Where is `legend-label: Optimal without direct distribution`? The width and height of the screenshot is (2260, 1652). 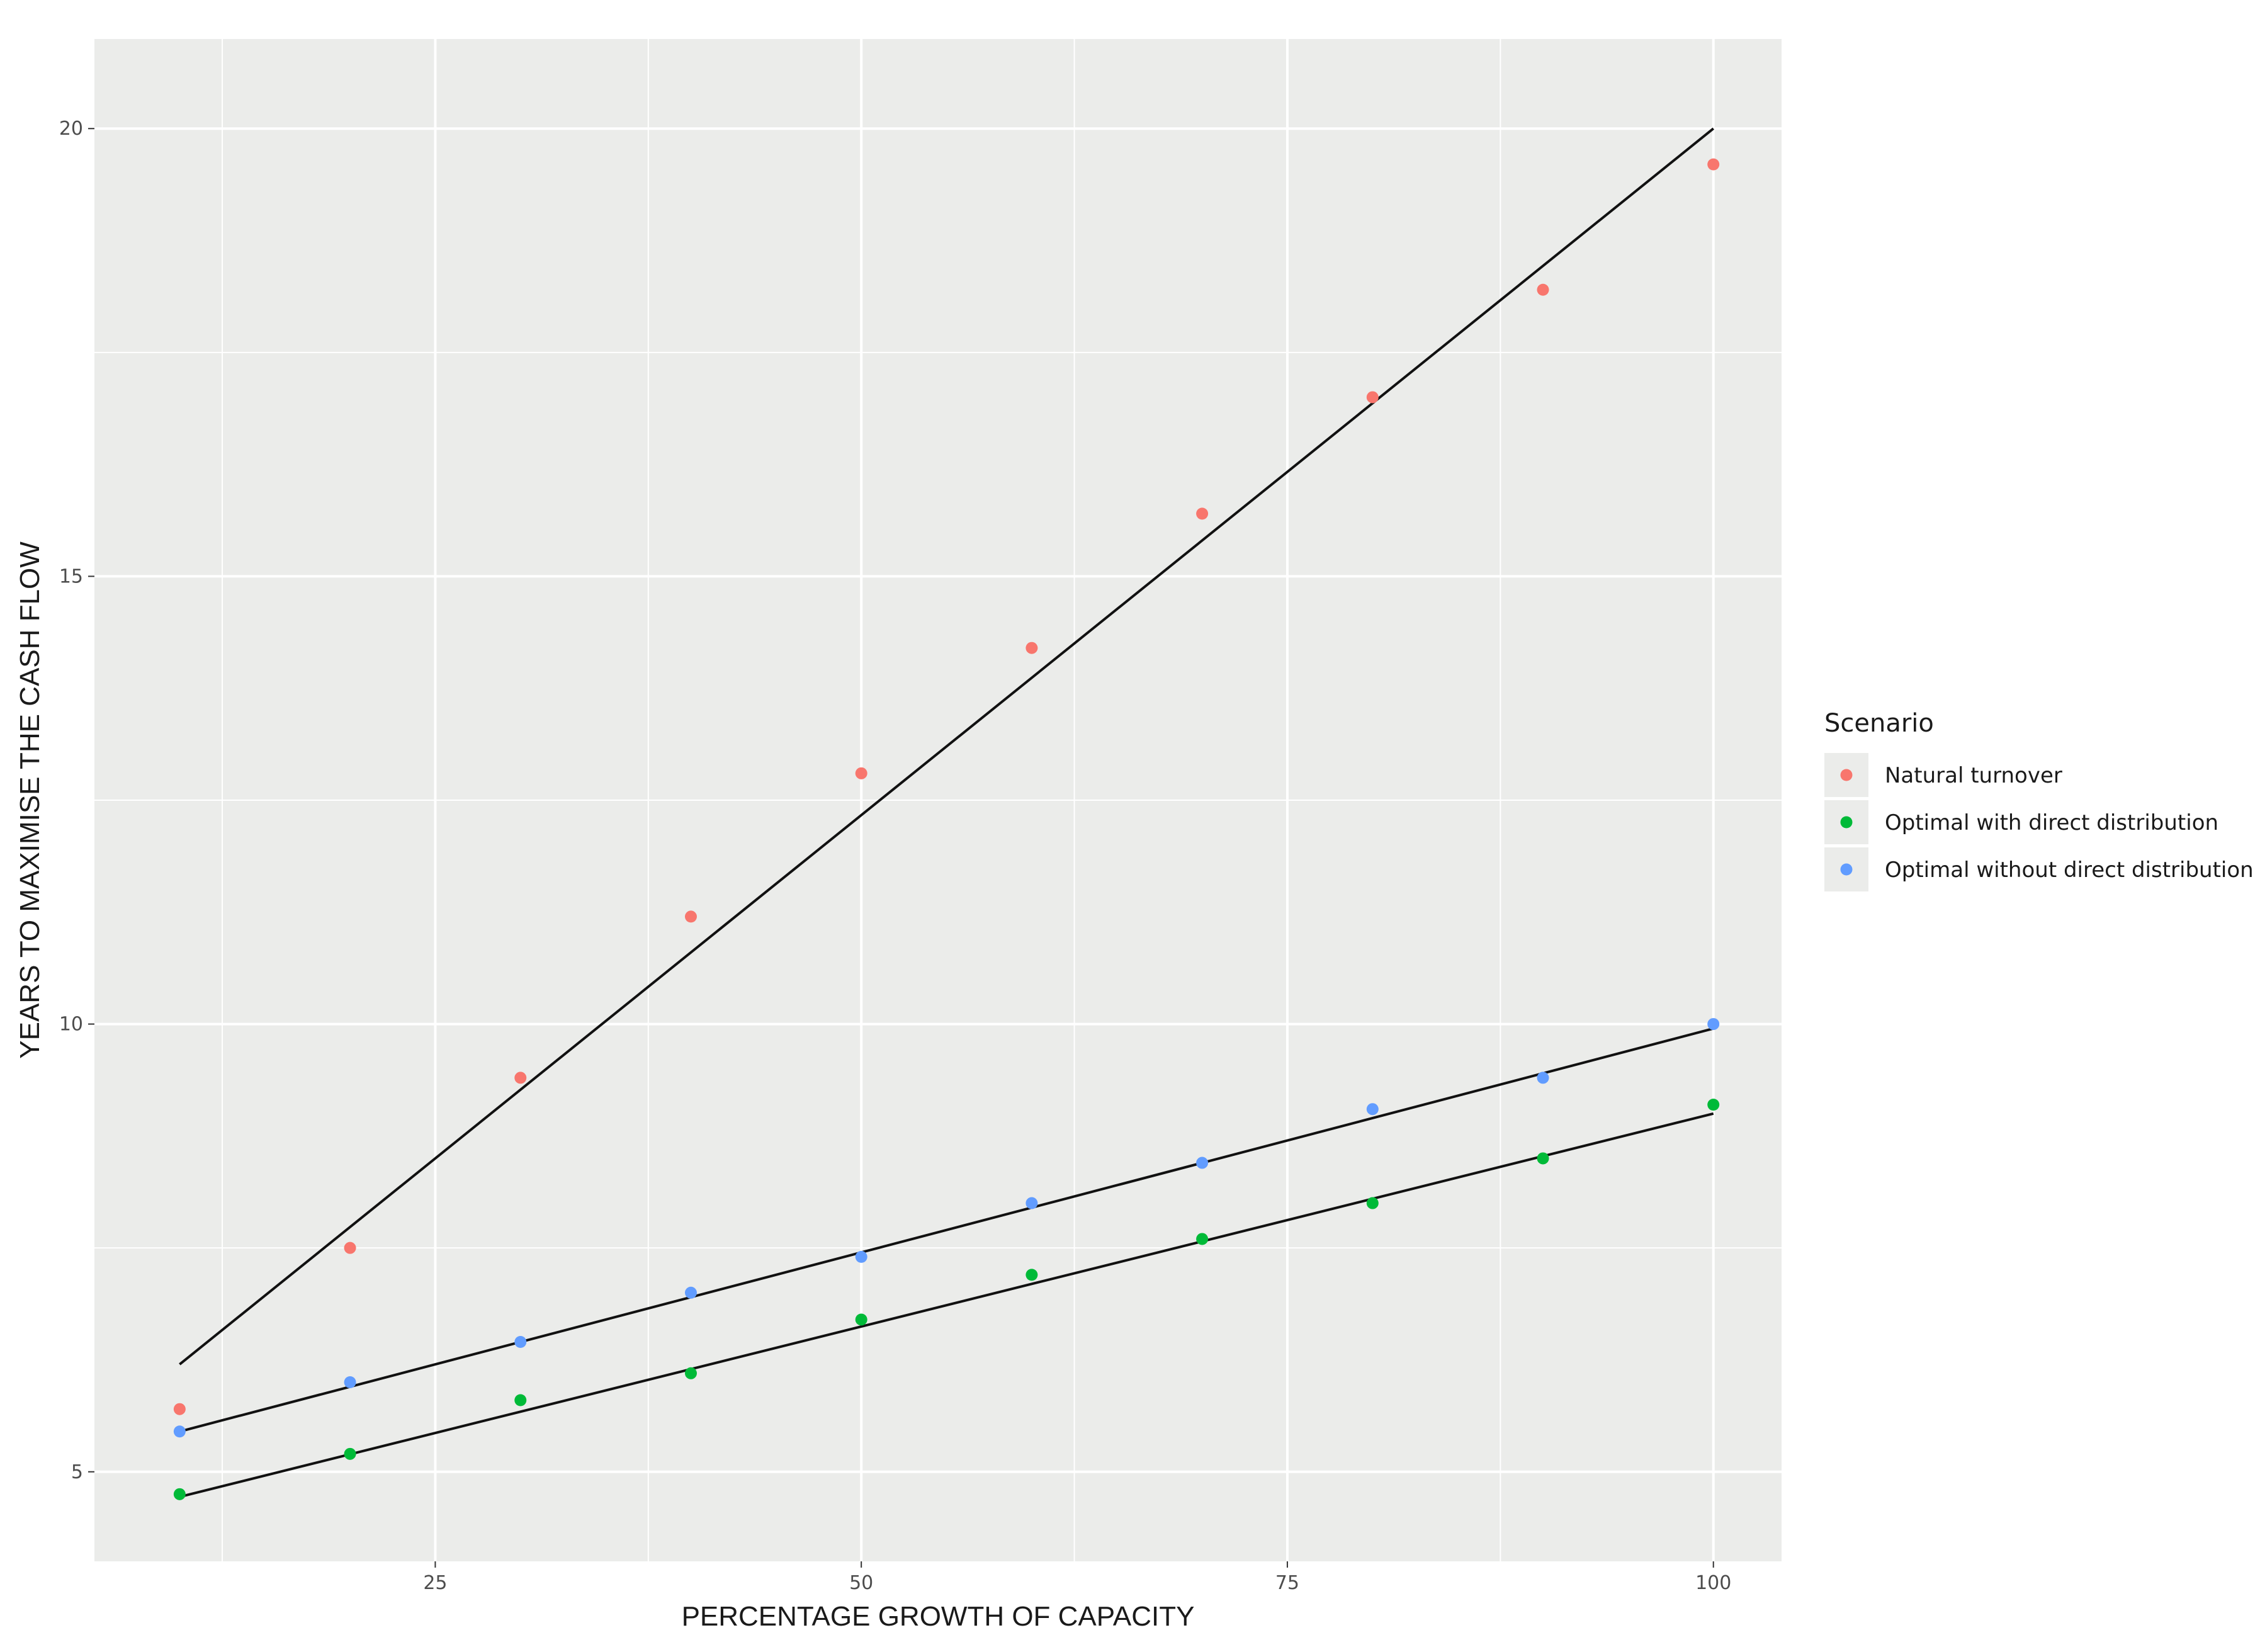
legend-label: Optimal without direct distribution is located at coordinates (2069, 870).